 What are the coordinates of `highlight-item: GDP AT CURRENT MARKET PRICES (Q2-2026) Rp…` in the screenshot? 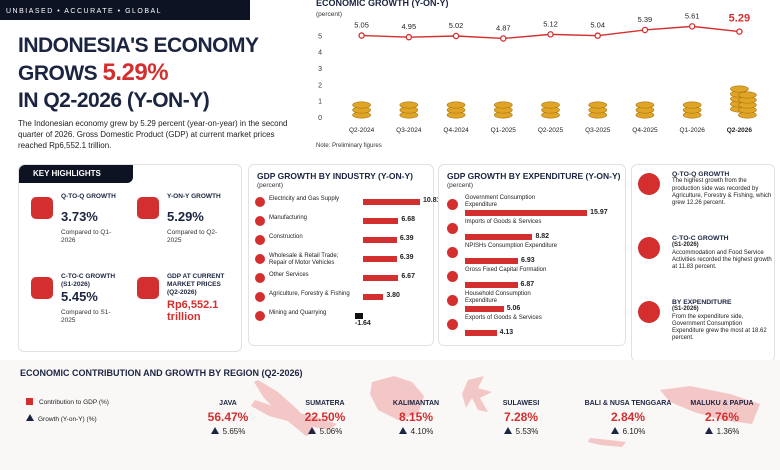 It's located at (186, 309).